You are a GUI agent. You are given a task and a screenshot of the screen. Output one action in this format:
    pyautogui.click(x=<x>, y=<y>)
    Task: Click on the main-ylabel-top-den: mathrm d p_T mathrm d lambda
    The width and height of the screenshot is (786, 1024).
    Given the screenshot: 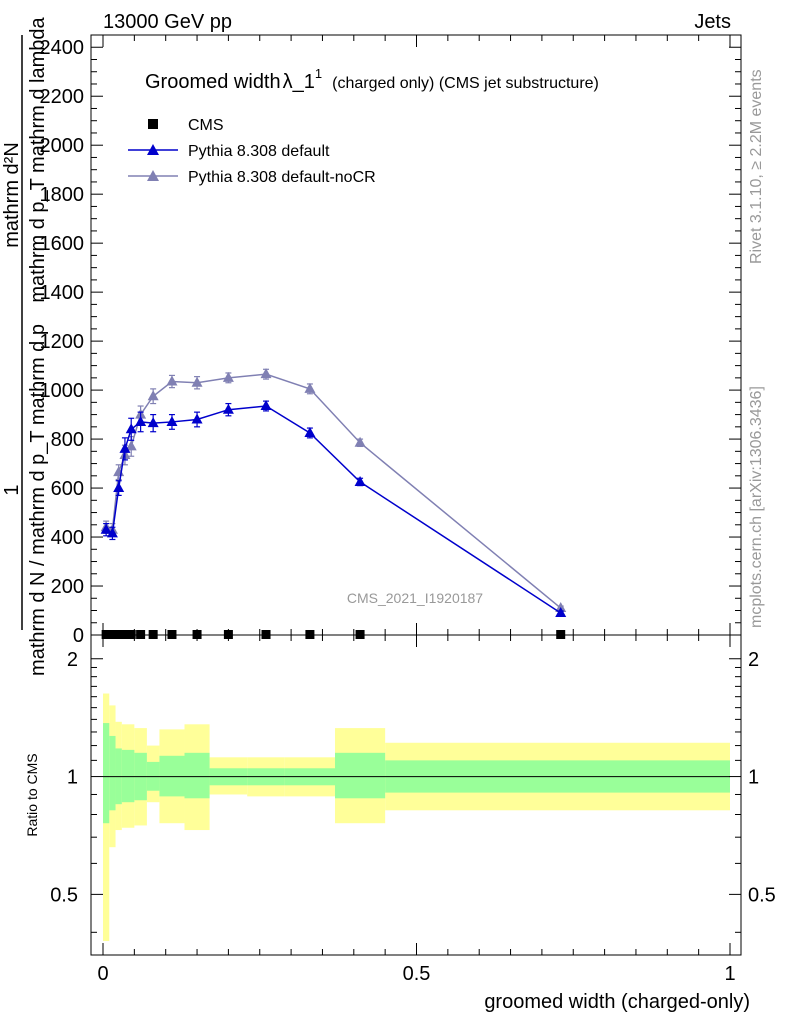 What is the action you would take?
    pyautogui.click(x=38, y=159)
    